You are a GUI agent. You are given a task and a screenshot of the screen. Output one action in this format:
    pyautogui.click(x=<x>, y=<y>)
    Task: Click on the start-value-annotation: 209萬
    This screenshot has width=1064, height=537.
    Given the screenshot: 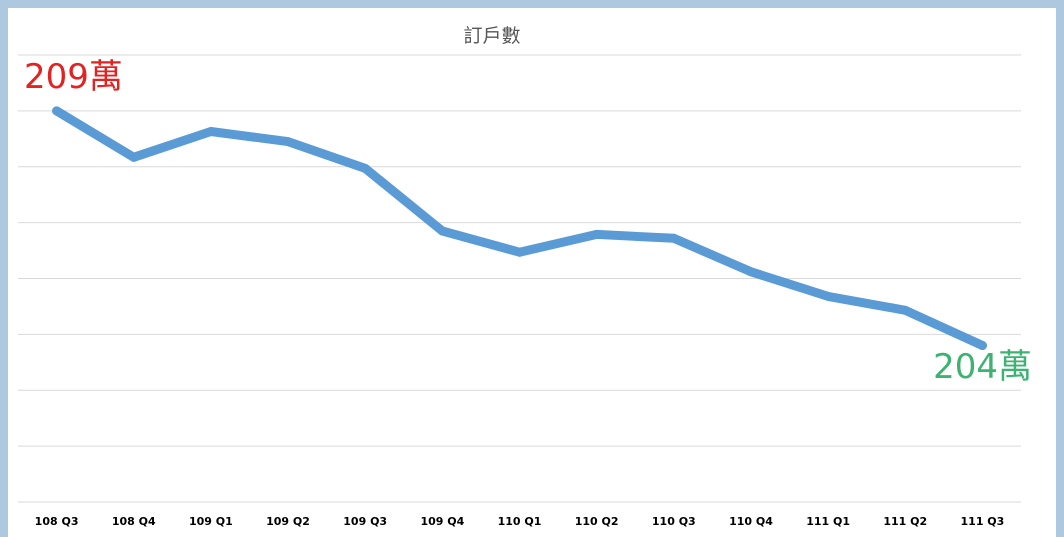 What is the action you would take?
    pyautogui.click(x=73, y=77)
    